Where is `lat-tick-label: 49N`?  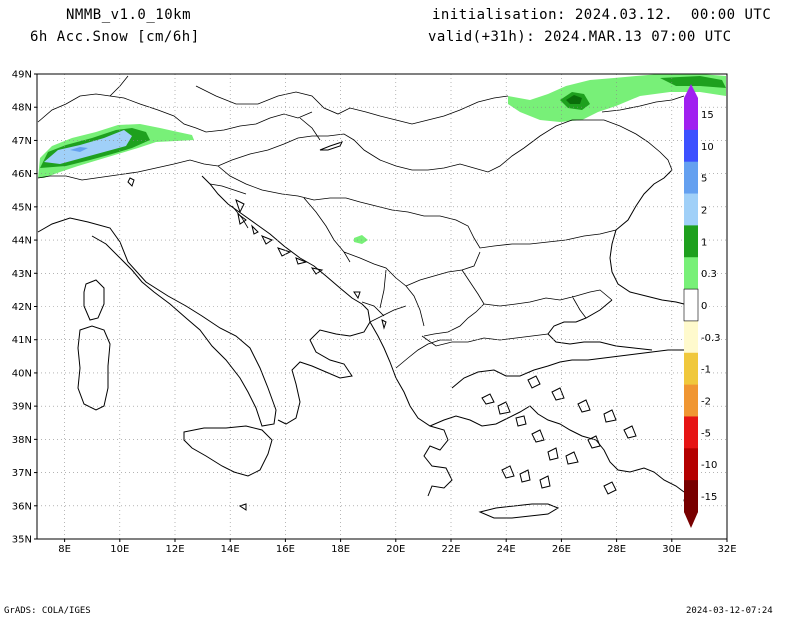
lat-tick-label: 49N is located at coordinates (22, 75).